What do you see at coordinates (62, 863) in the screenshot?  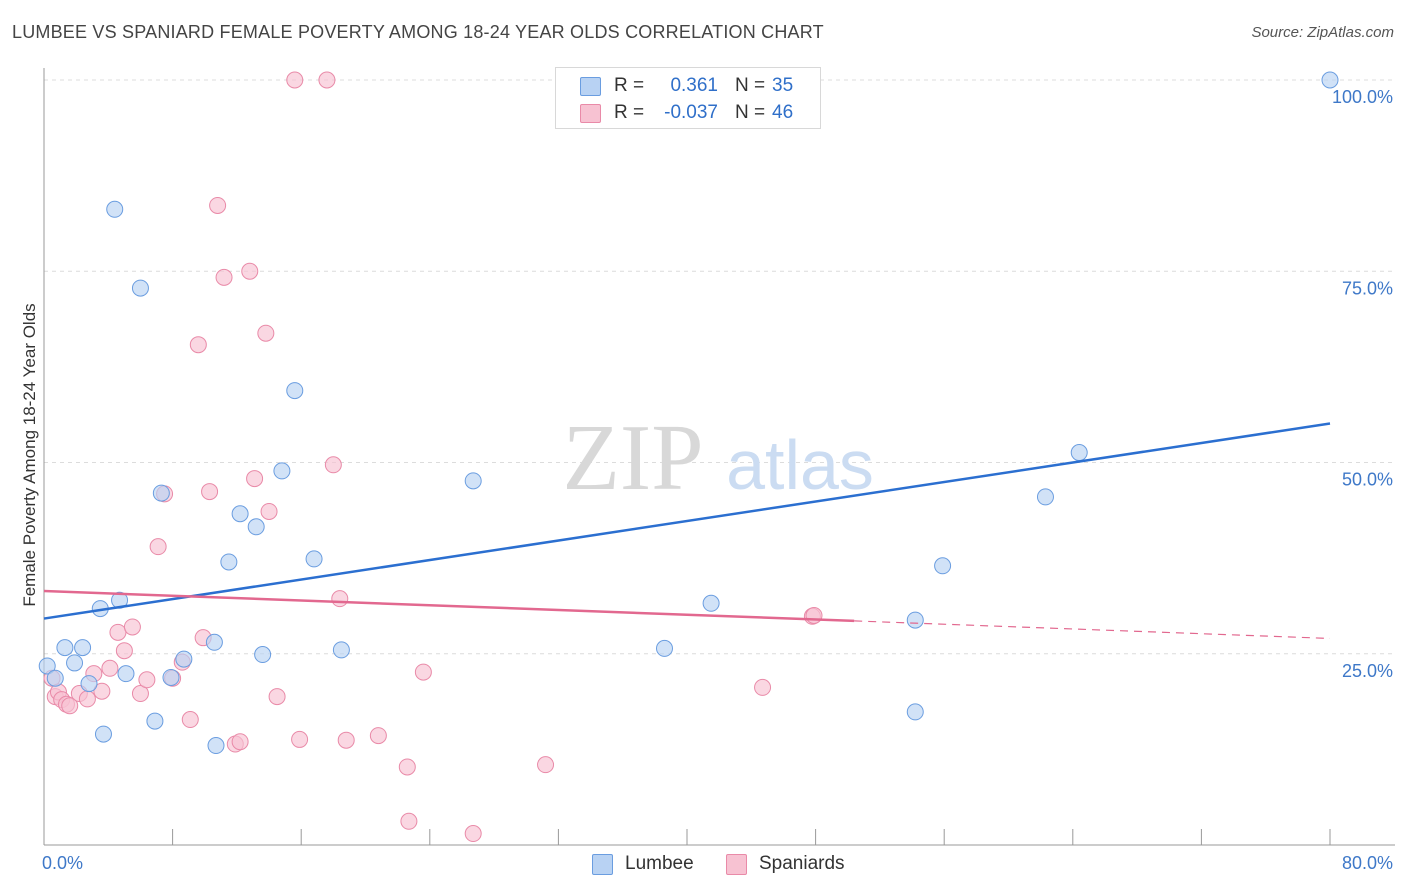 I see `x-tick-label: 0.0%` at bounding box center [62, 863].